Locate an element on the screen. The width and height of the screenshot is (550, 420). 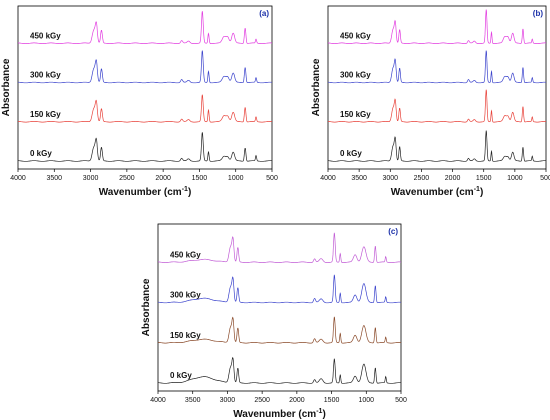
chart-c-x-axis-label: Wavenumber (cm-1) is located at coordinates (279, 414).